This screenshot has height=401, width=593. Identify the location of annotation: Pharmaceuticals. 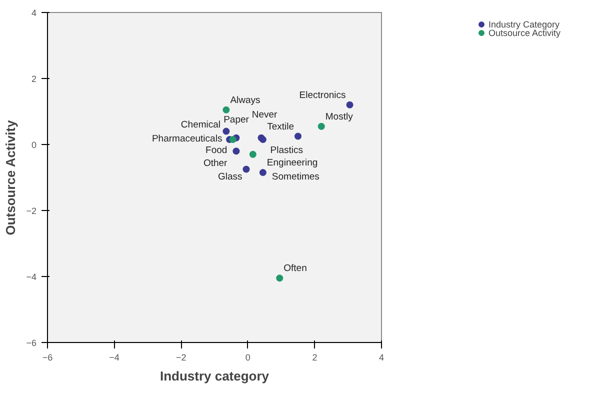
(187, 138).